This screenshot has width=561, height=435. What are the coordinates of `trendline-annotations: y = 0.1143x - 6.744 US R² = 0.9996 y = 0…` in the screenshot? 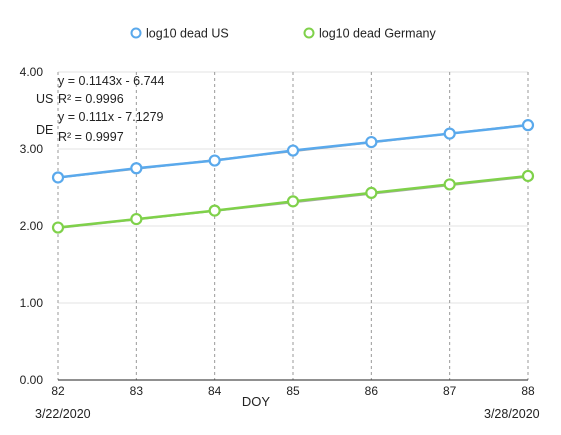 It's located at (100, 109).